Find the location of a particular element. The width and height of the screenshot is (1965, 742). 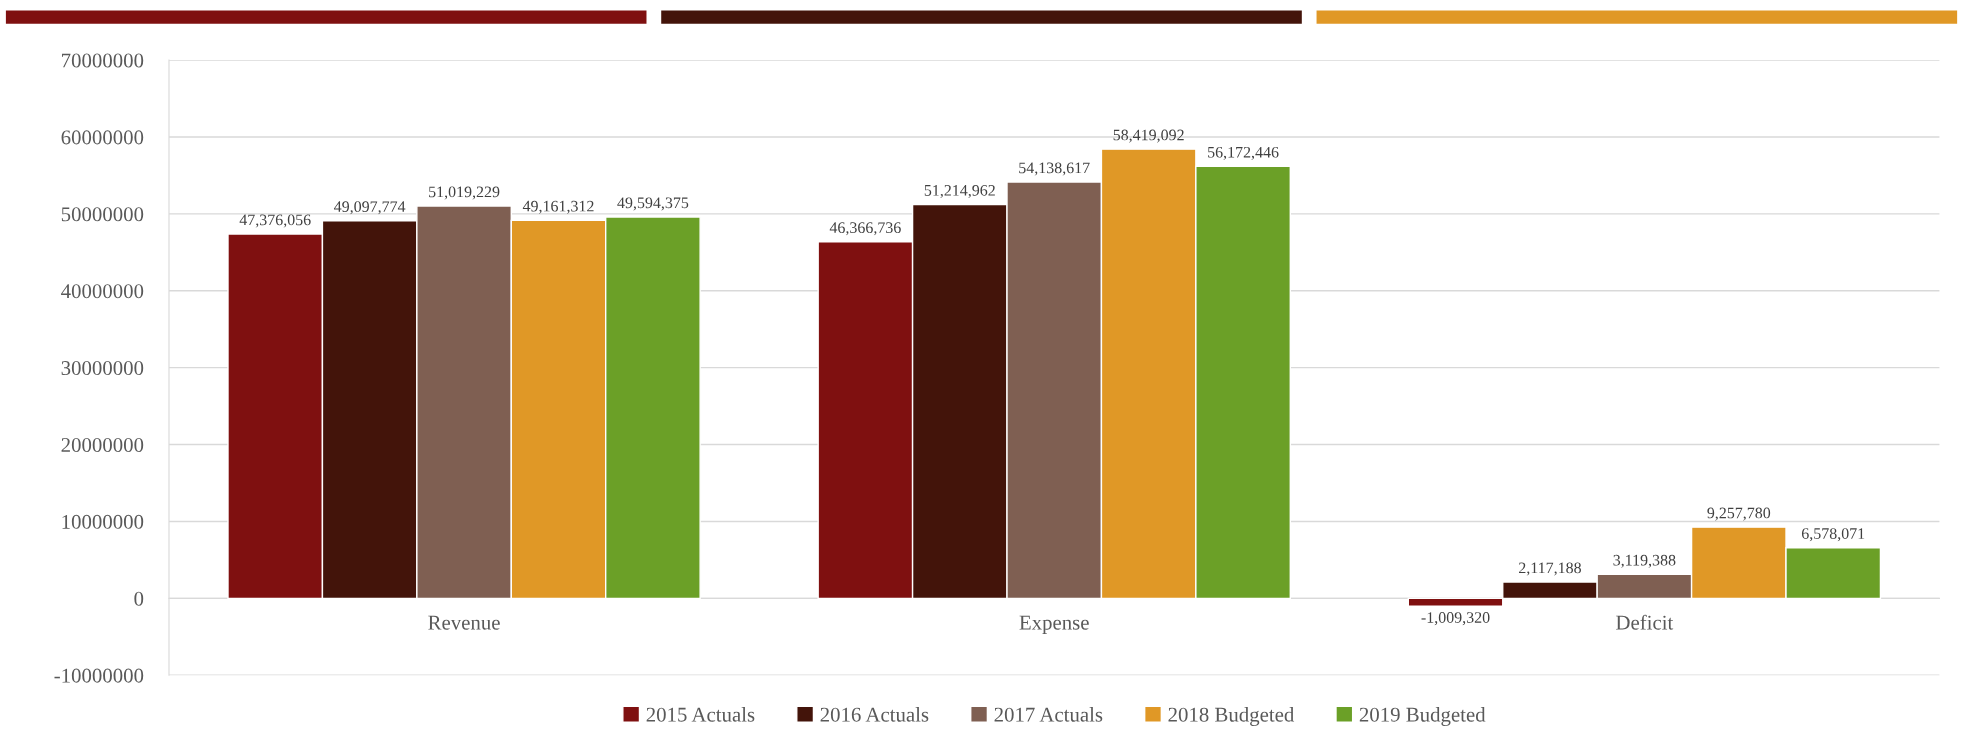

legend-label: 2016 Actuals is located at coordinates (874, 714).